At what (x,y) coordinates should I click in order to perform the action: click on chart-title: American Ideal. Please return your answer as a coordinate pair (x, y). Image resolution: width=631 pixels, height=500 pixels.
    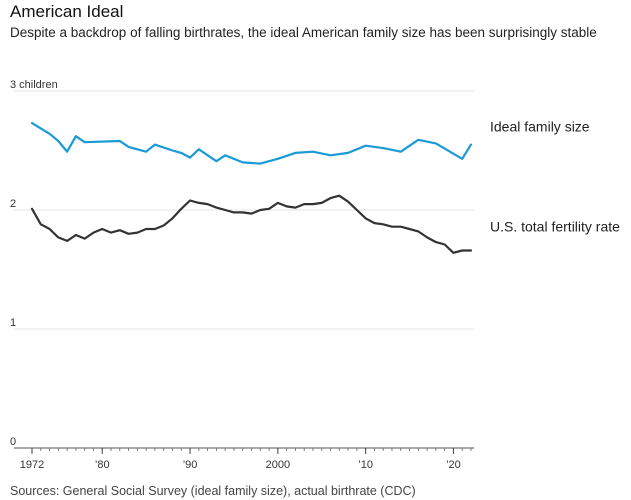
    Looking at the image, I should click on (67, 11).